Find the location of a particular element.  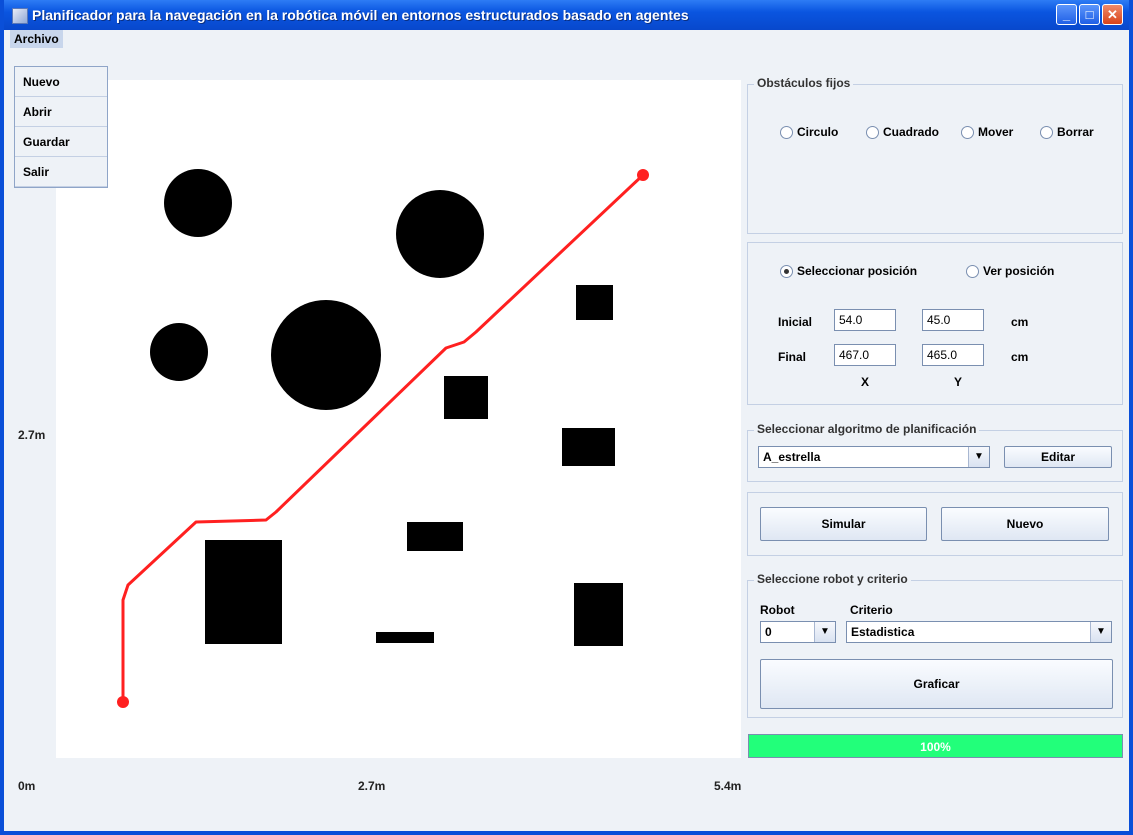

radio-seleccionar-posicion: Seleccionar posición is located at coordinates (848, 271).